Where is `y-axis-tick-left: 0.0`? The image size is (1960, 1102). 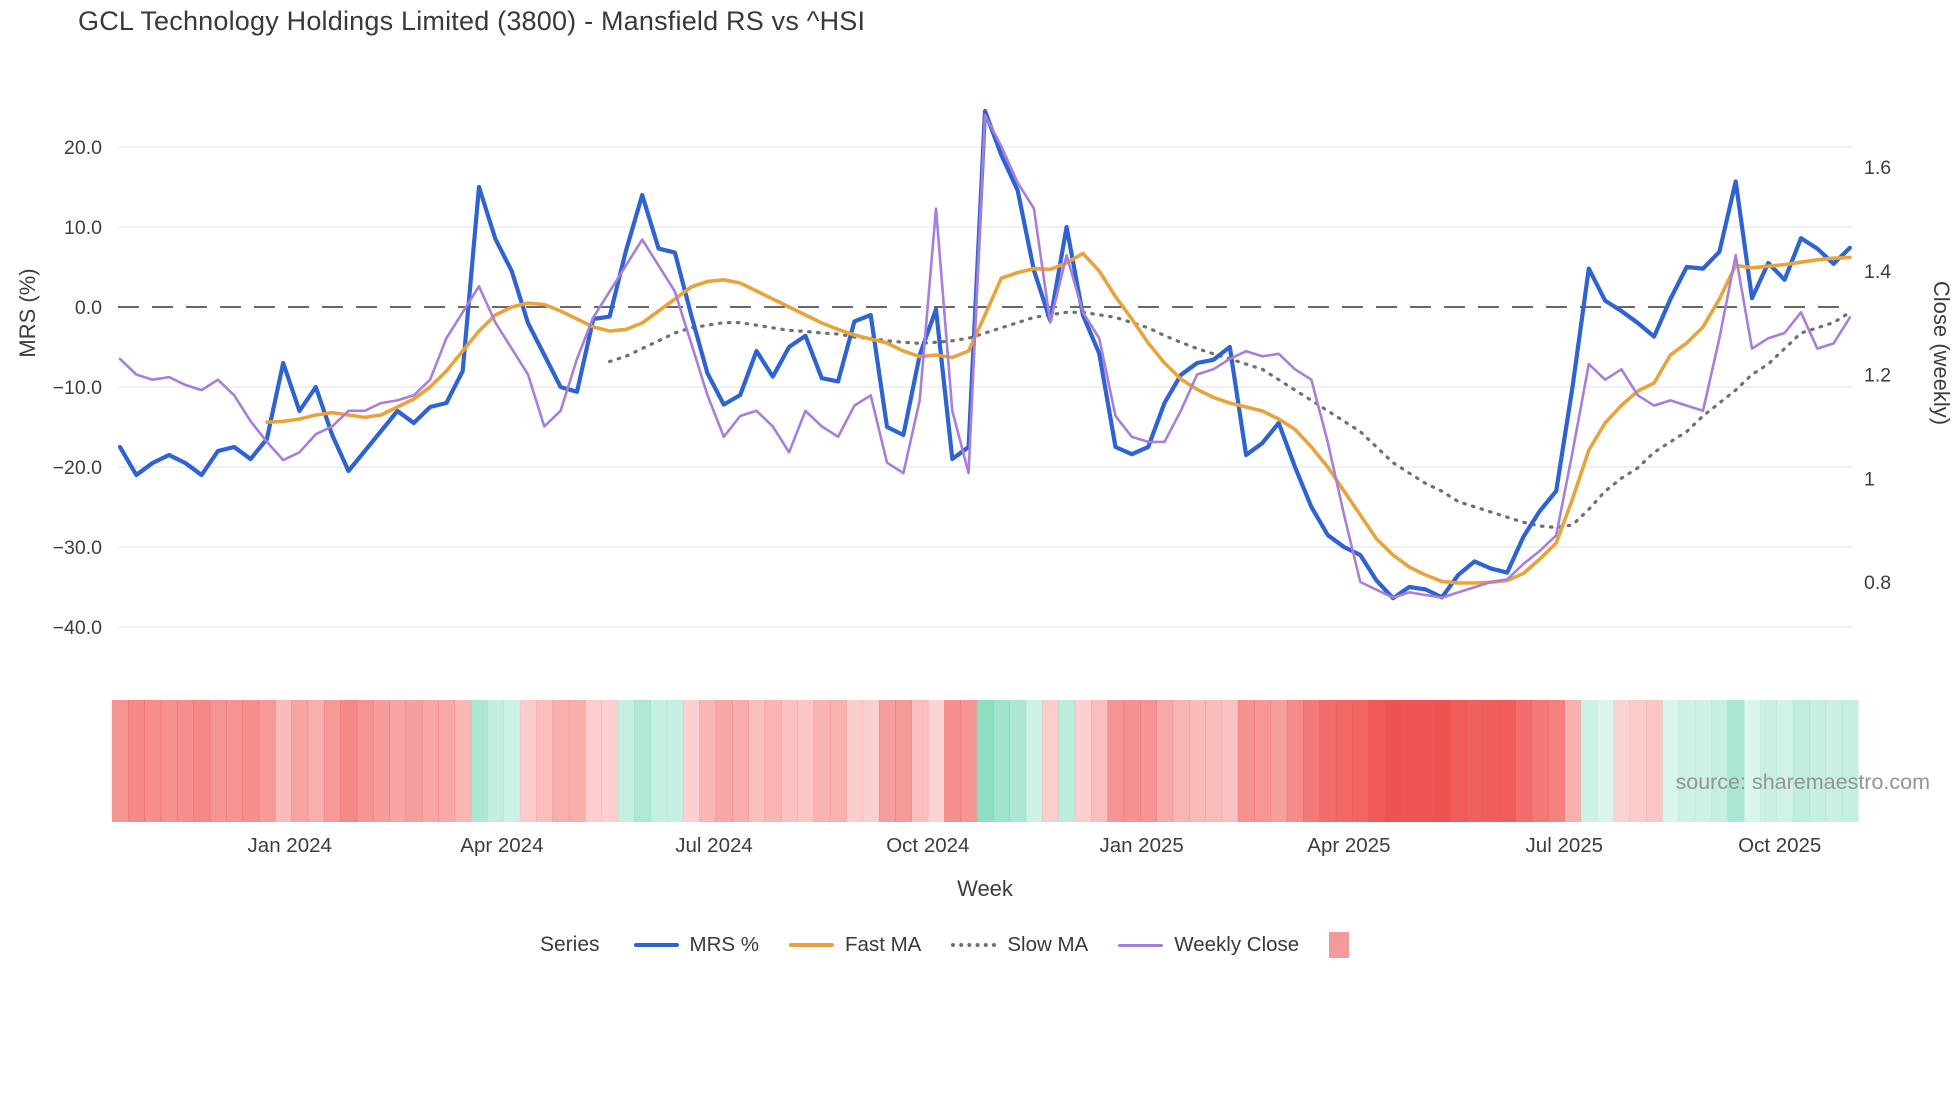
y-axis-tick-left: 0.0 is located at coordinates (88, 308).